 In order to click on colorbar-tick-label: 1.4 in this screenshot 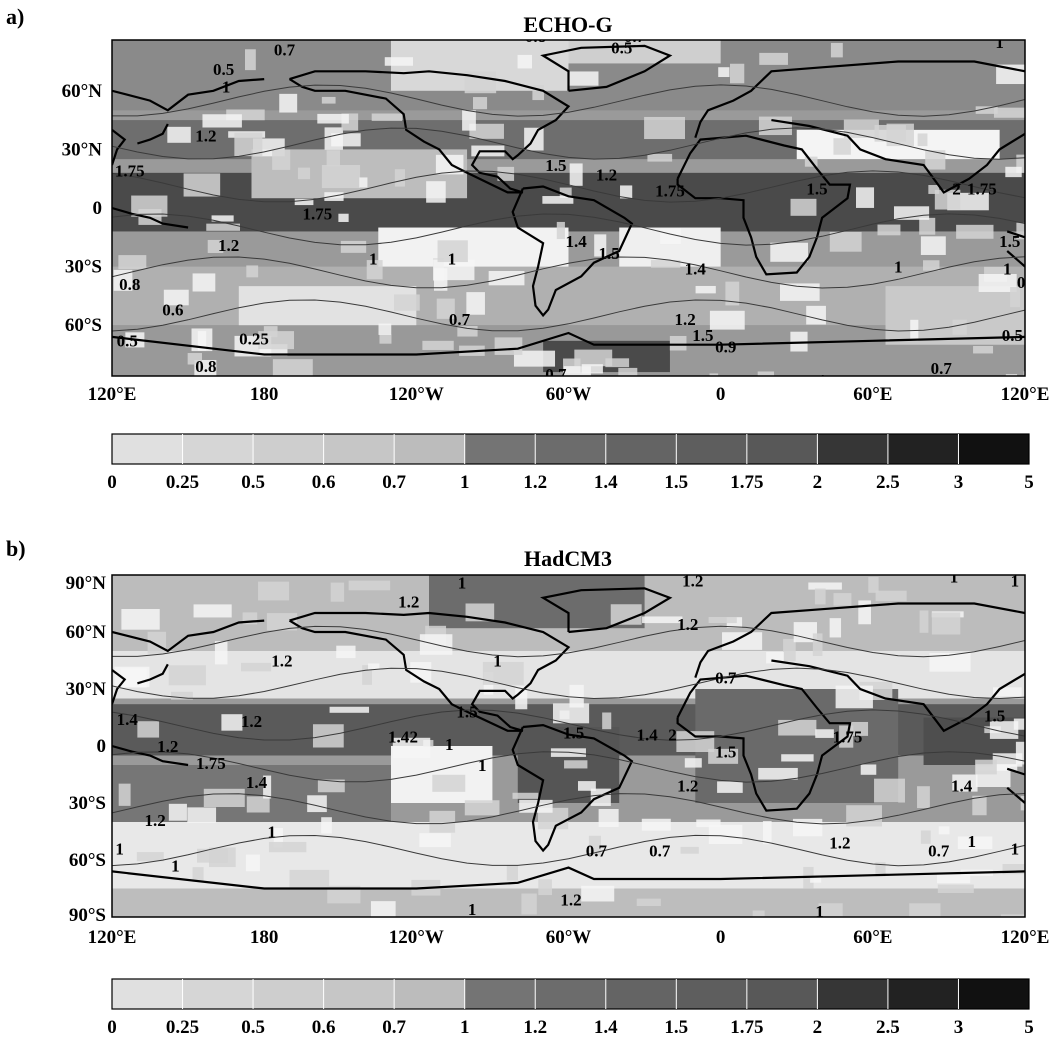, I will do `click(606, 482)`.